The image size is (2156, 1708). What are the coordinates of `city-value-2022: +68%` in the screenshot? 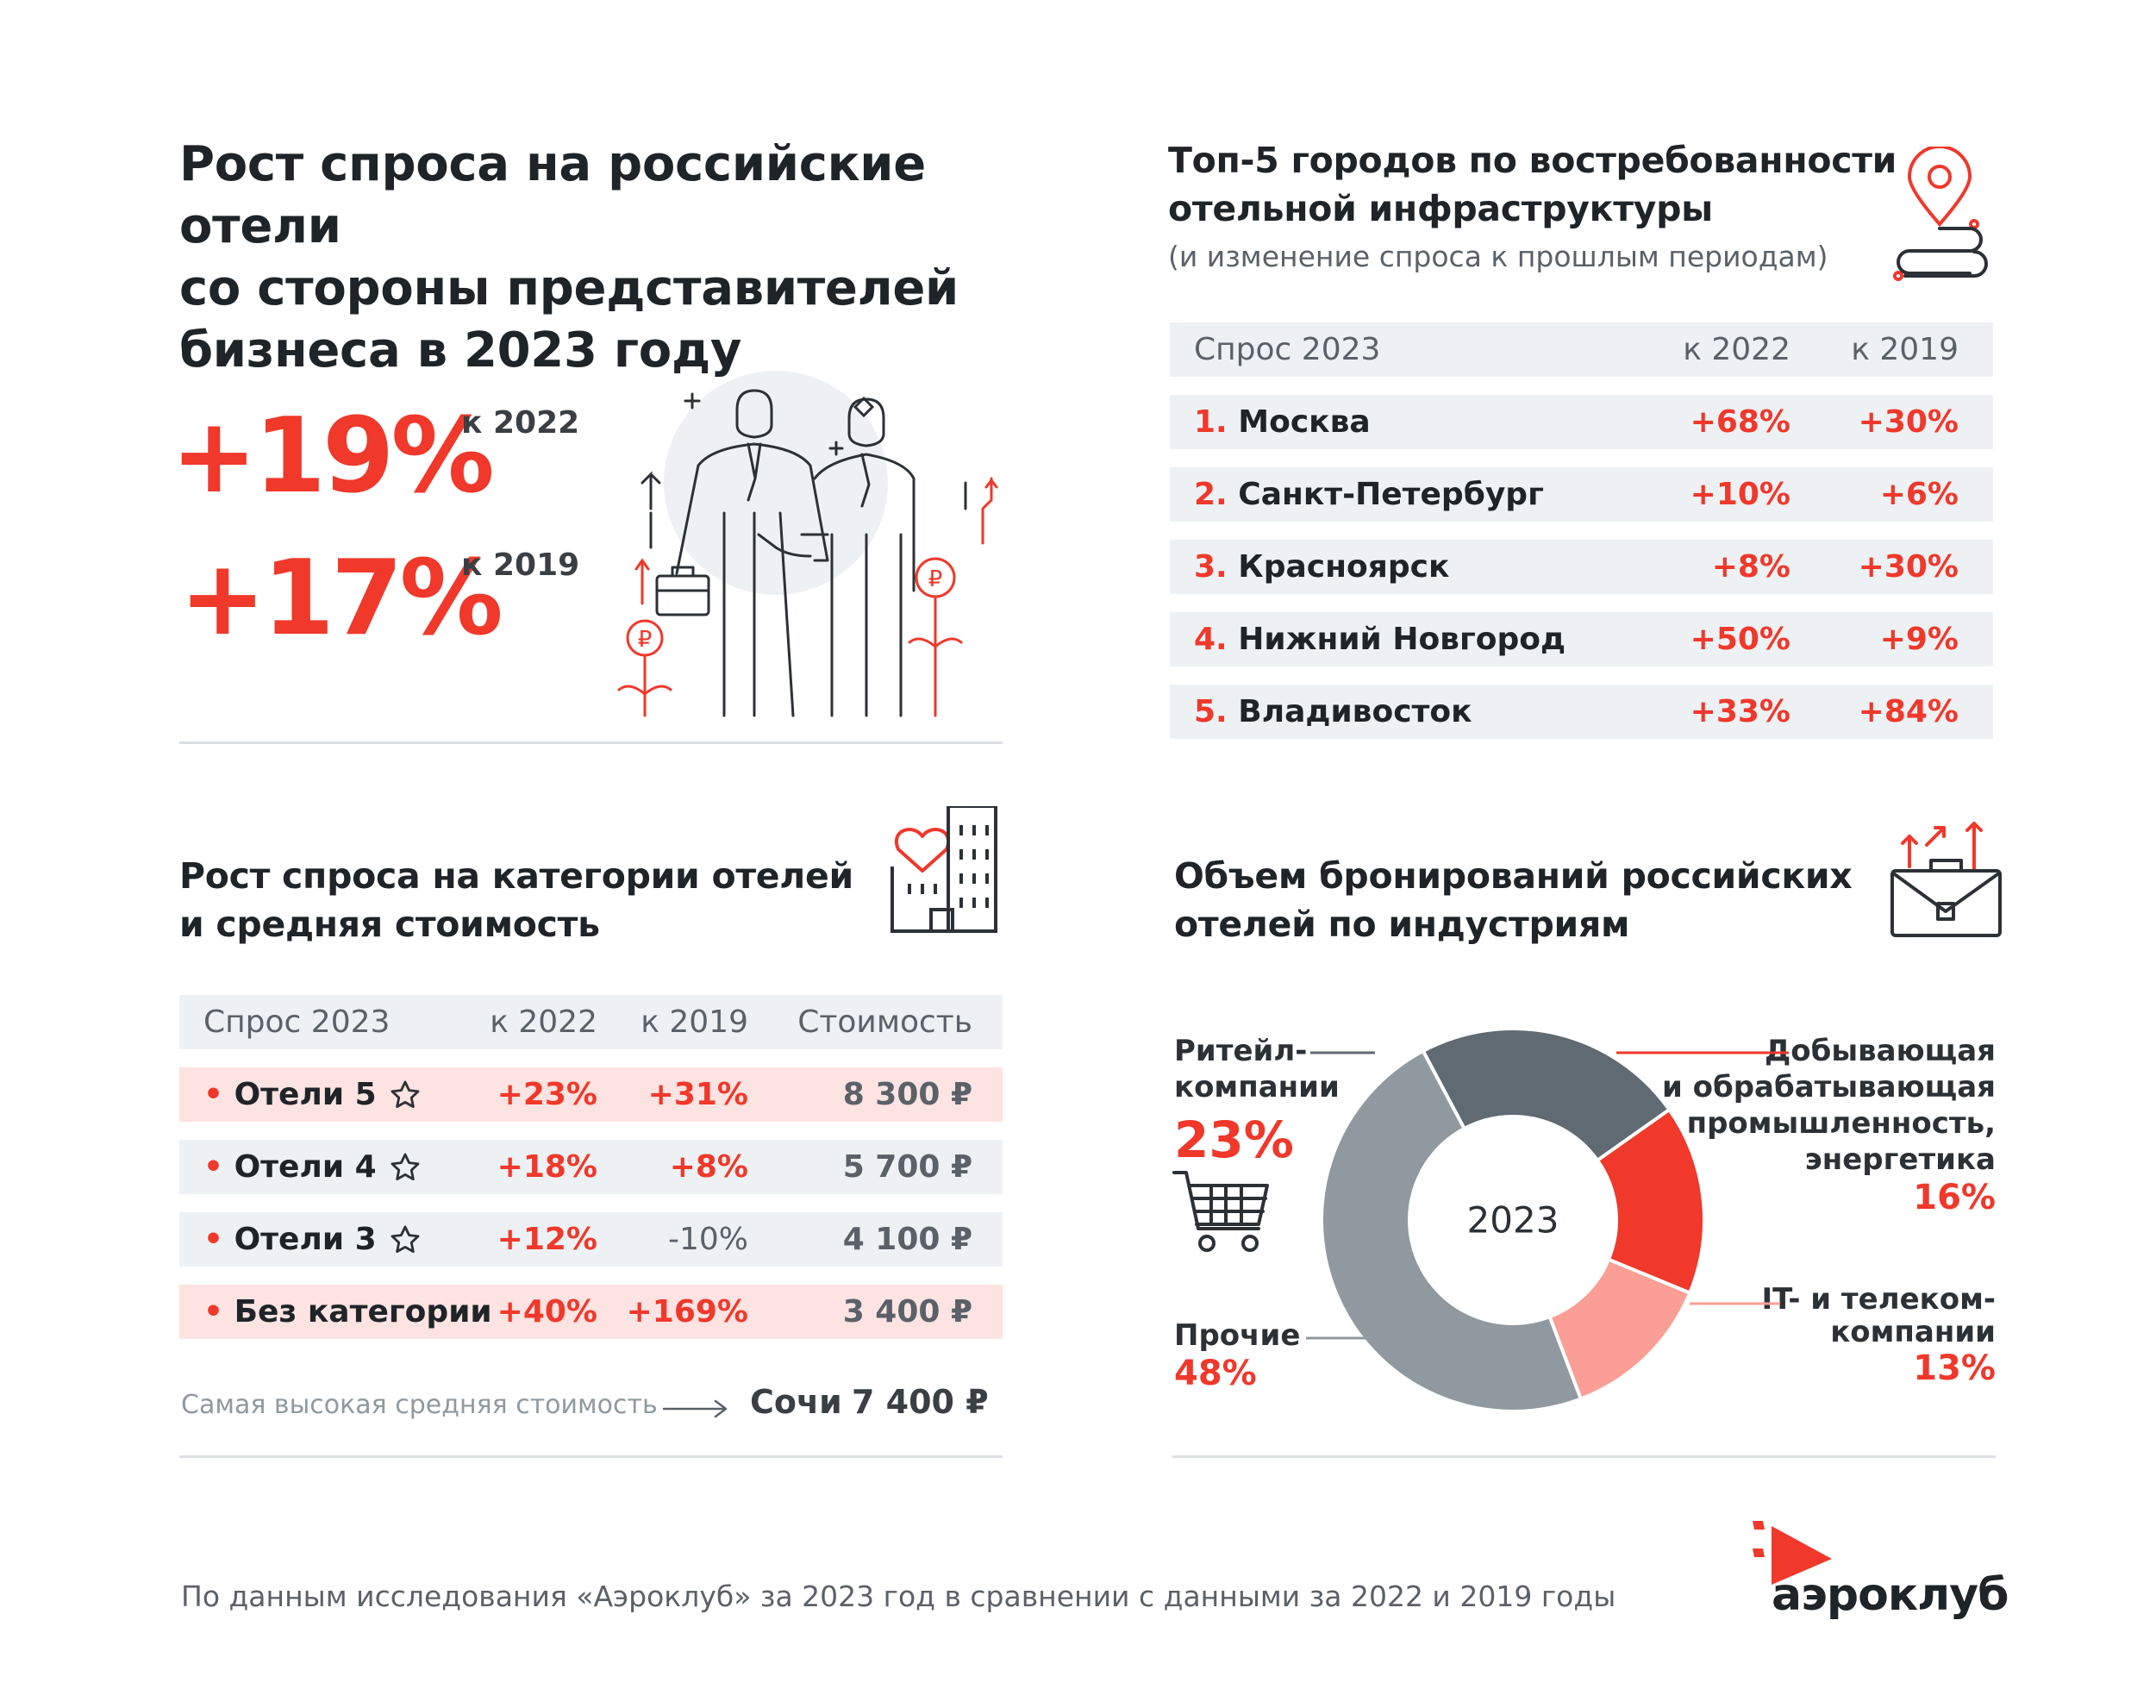 It's located at (1740, 422).